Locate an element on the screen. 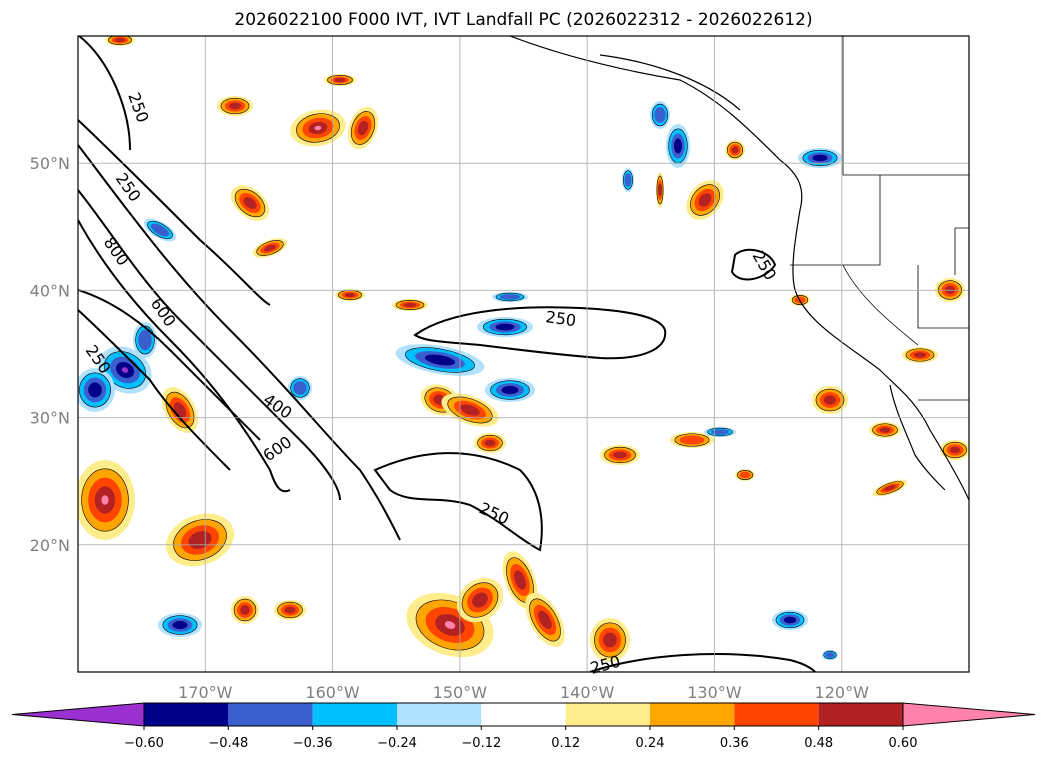  lat-tick-label: 20°N is located at coordinates (50, 545).